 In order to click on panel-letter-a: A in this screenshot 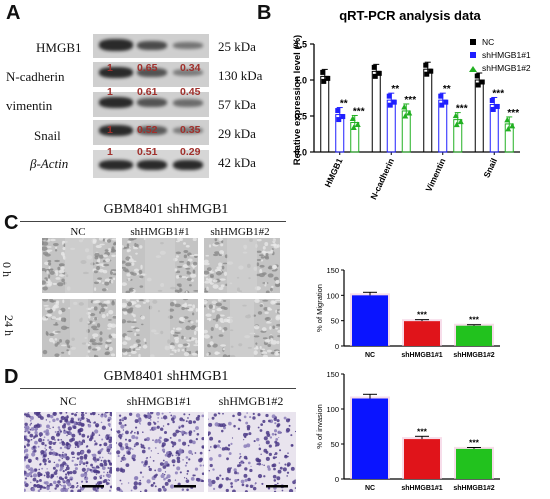, I will do `click(13, 13)`.